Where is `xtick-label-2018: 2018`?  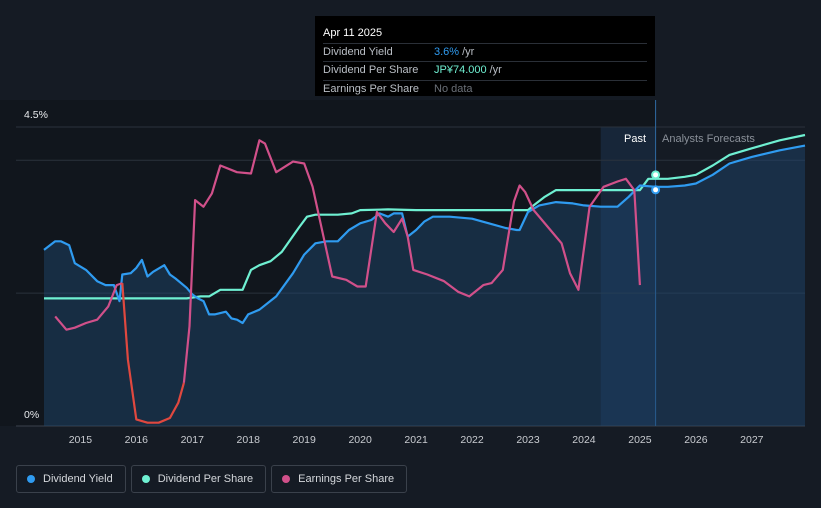
xtick-label-2018: 2018 is located at coordinates (249, 440).